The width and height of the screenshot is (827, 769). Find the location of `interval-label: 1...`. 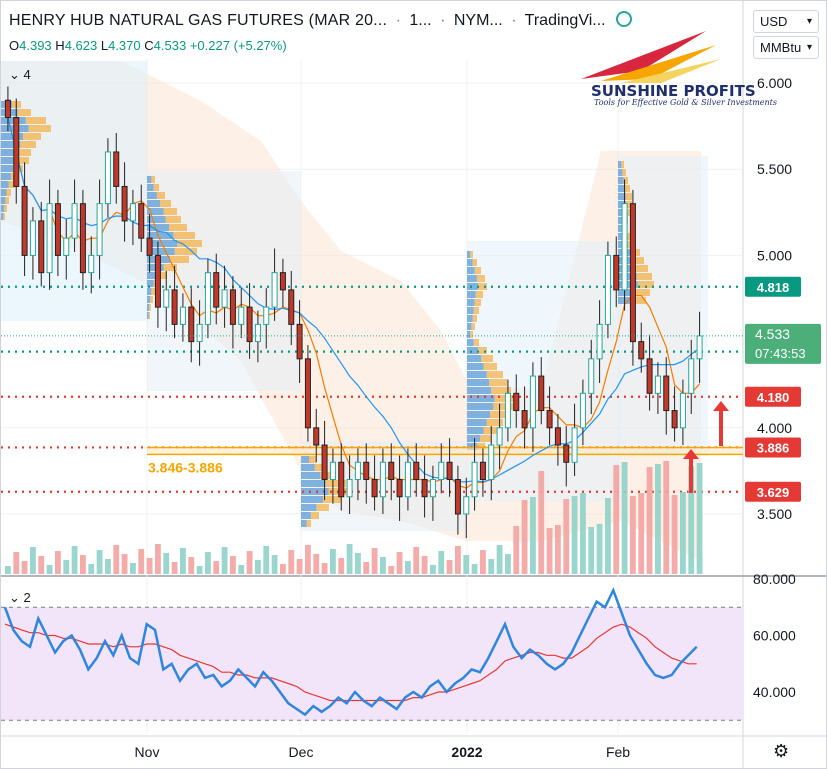

interval-label: 1... is located at coordinates (420, 20).